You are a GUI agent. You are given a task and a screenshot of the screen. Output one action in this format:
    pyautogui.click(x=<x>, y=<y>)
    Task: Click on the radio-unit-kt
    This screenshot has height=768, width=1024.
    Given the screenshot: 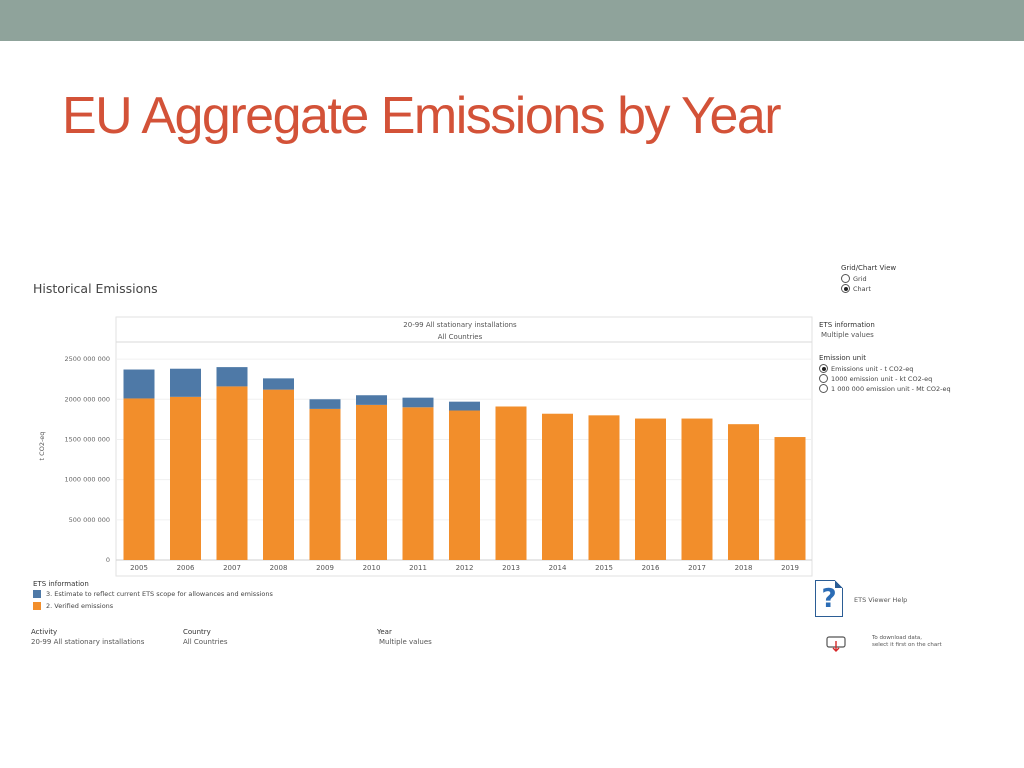 What is the action you would take?
    pyautogui.click(x=823, y=378)
    